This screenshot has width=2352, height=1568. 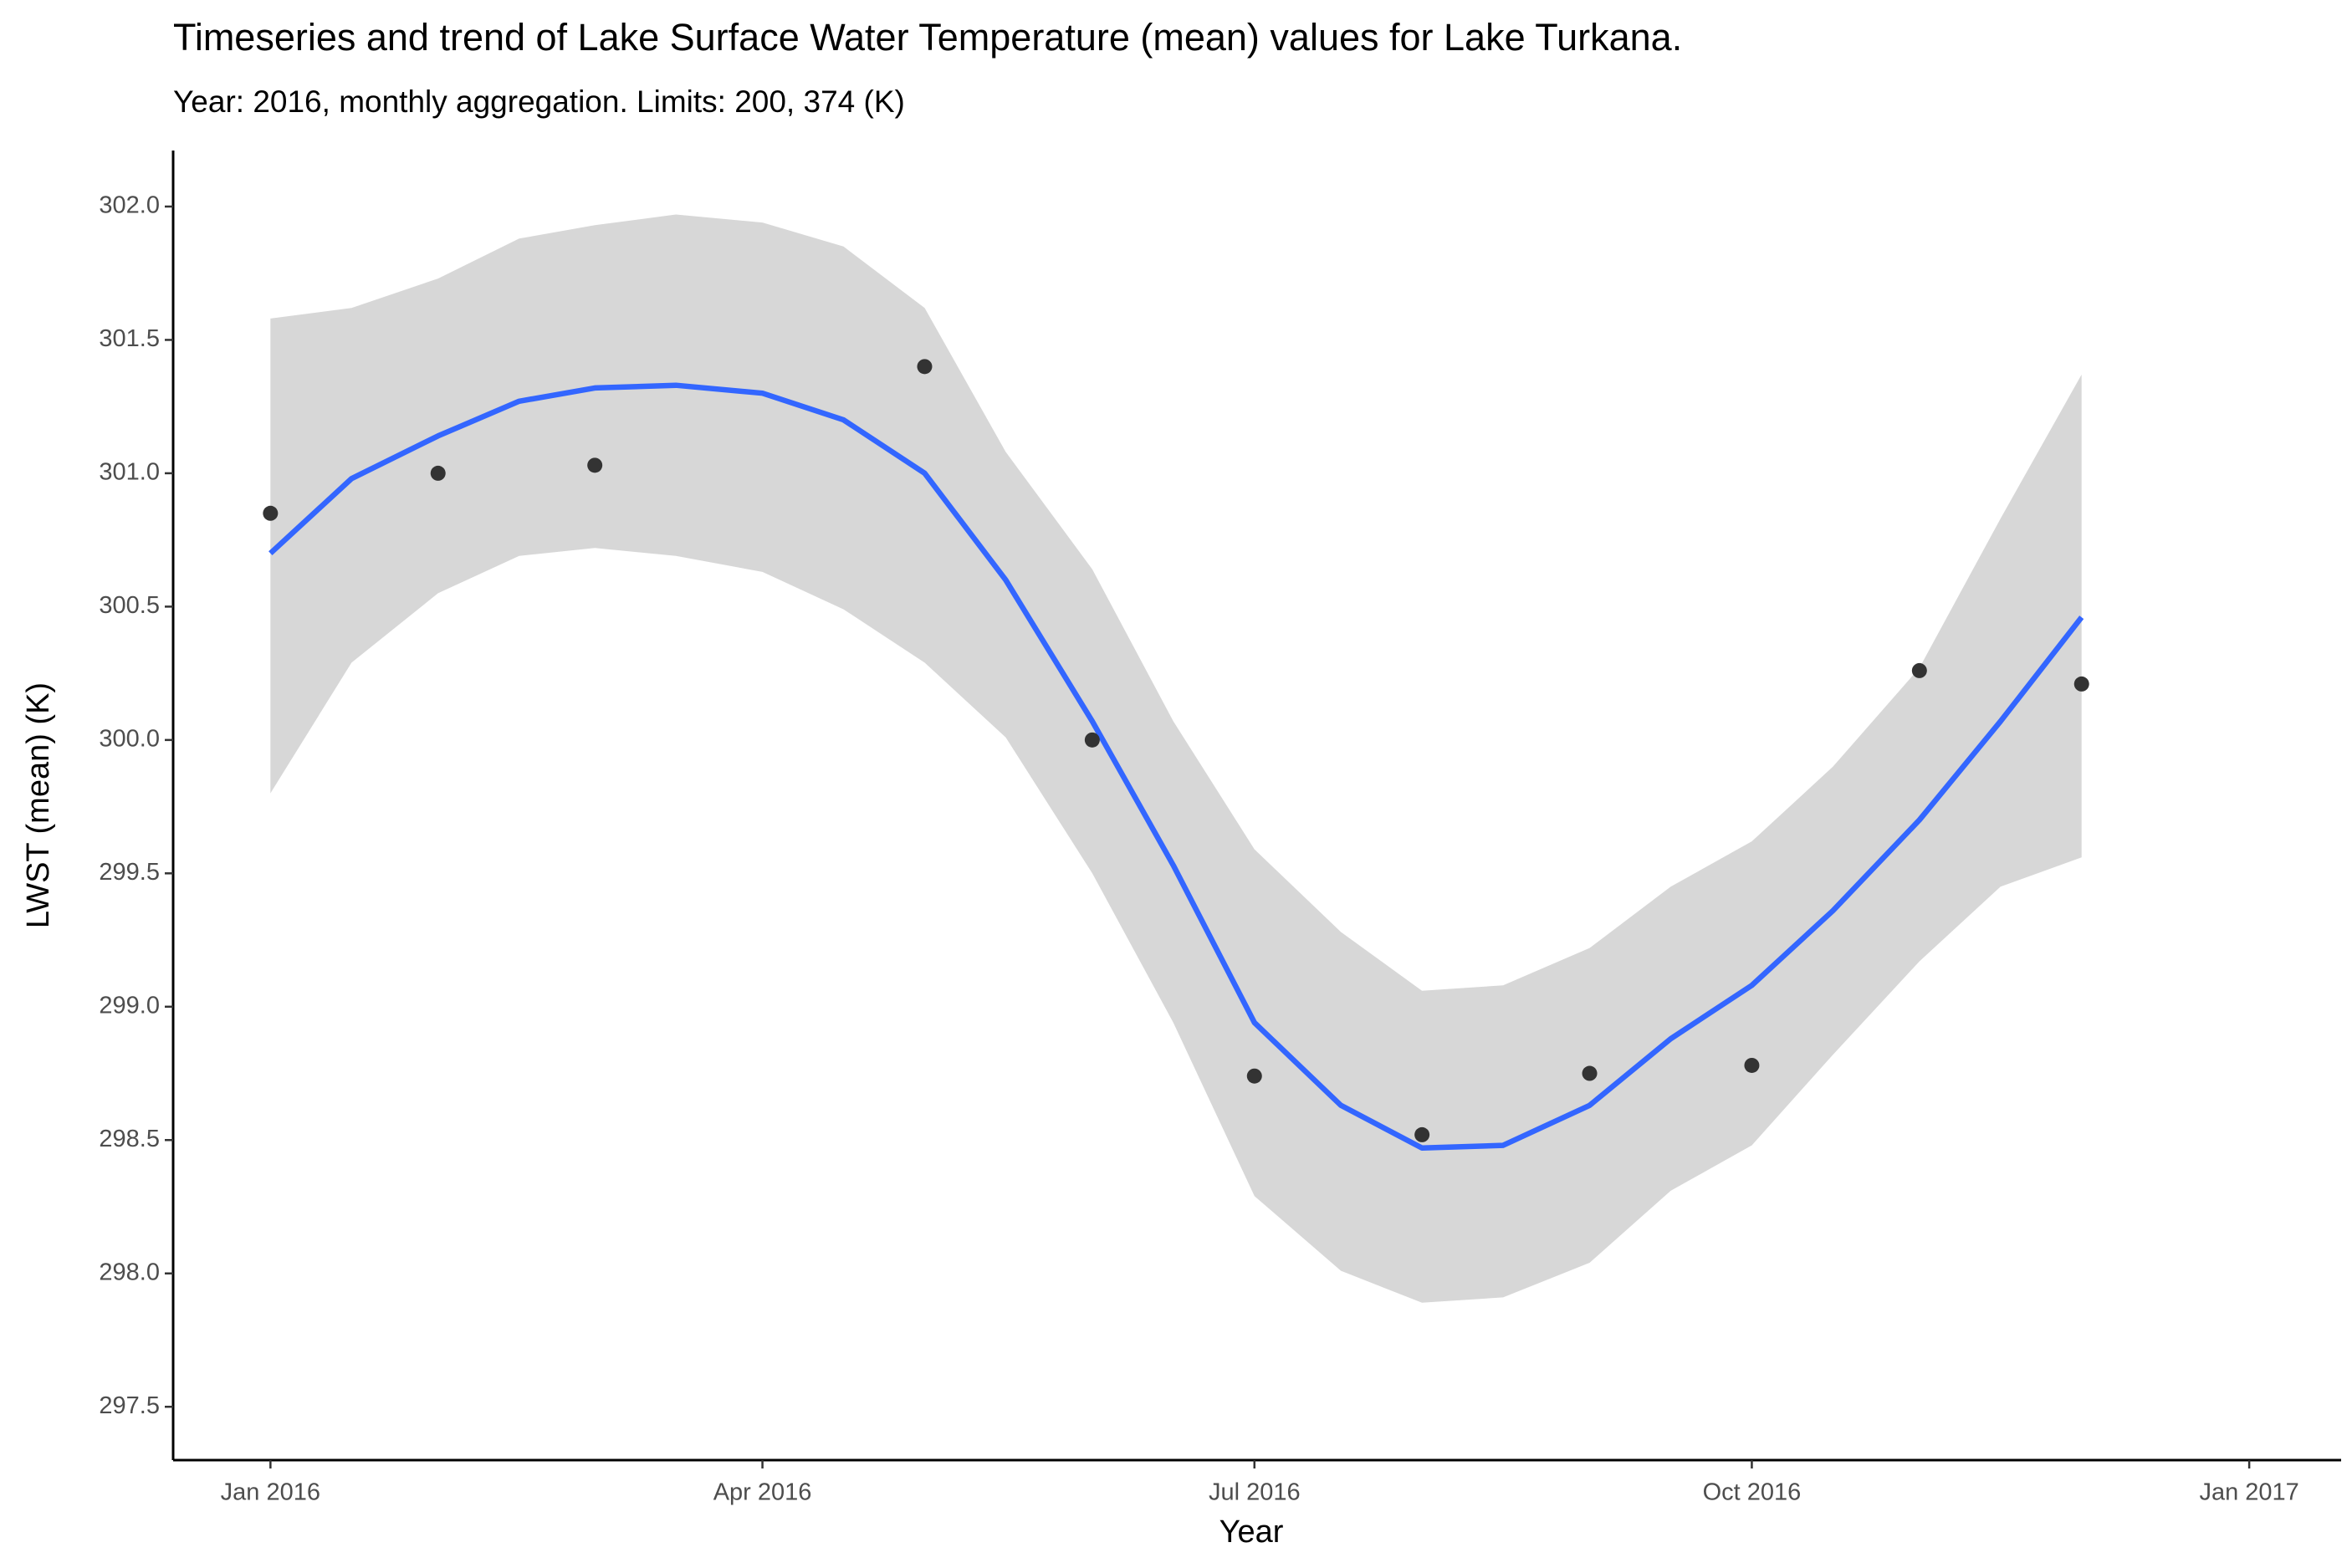 I want to click on x-tick-label: Jan 2016, so click(x=270, y=1492).